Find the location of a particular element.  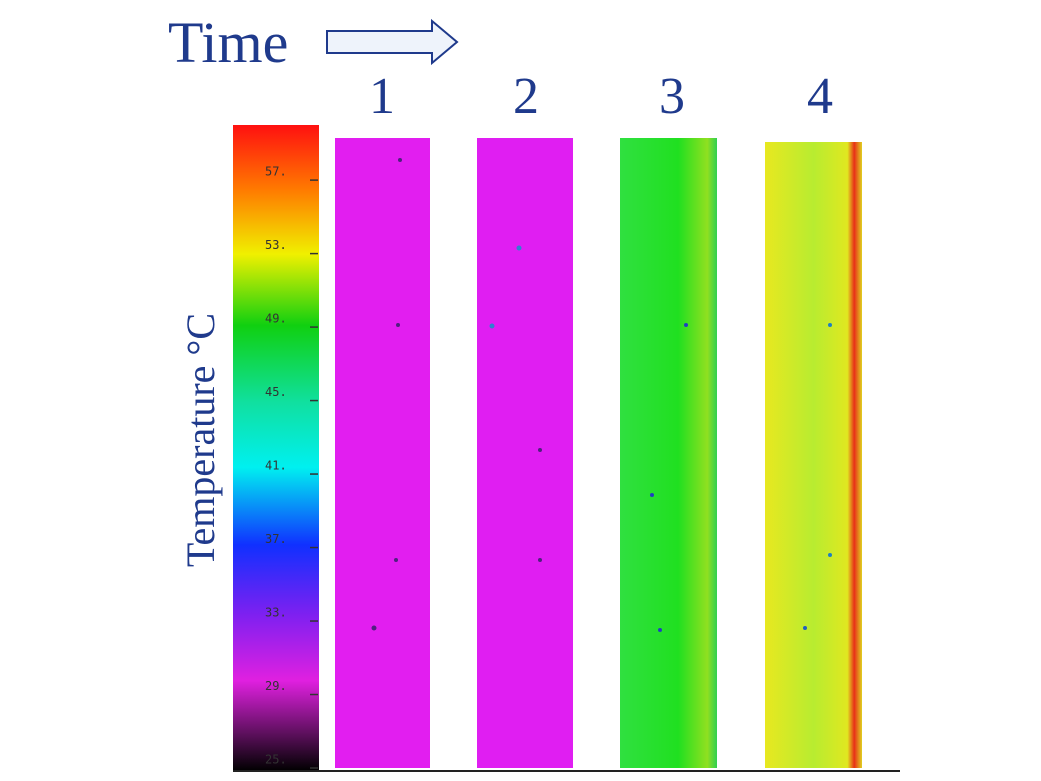

title: Time is located at coordinates (228, 42).